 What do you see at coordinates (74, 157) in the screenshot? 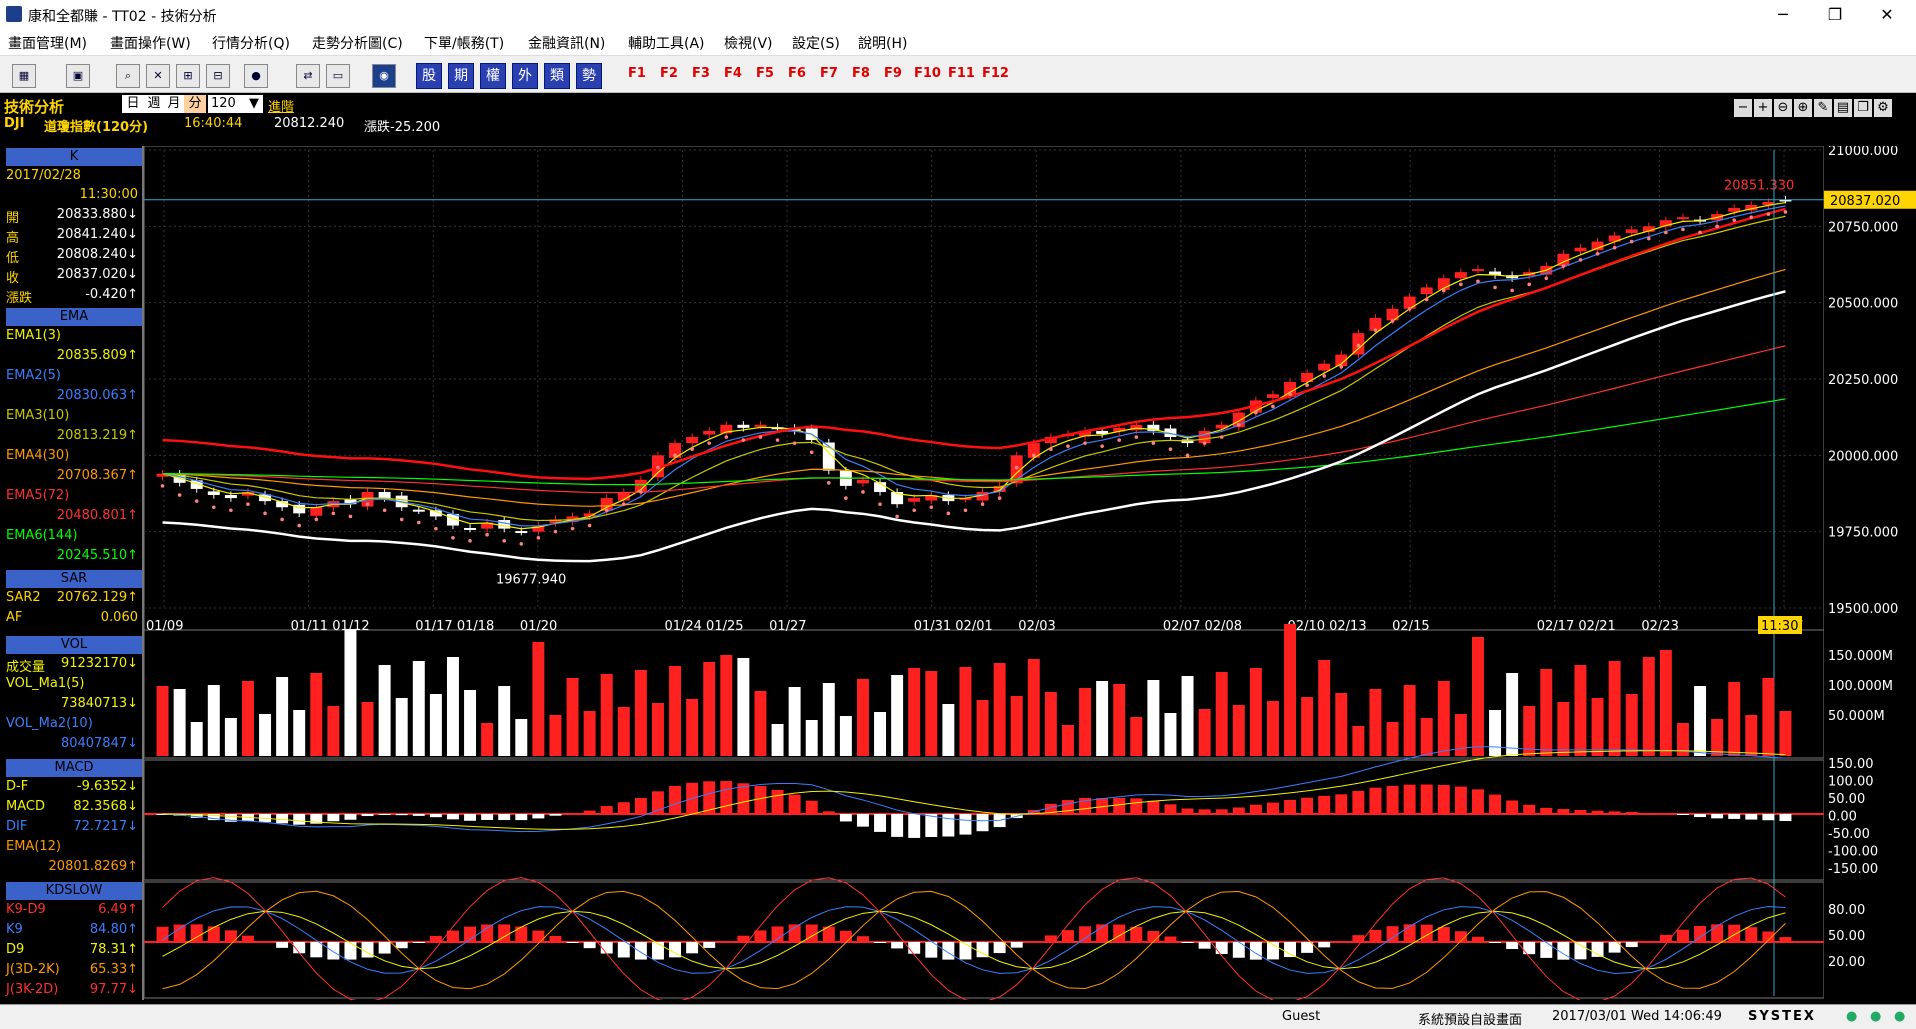
I see `k-header: K` at bounding box center [74, 157].